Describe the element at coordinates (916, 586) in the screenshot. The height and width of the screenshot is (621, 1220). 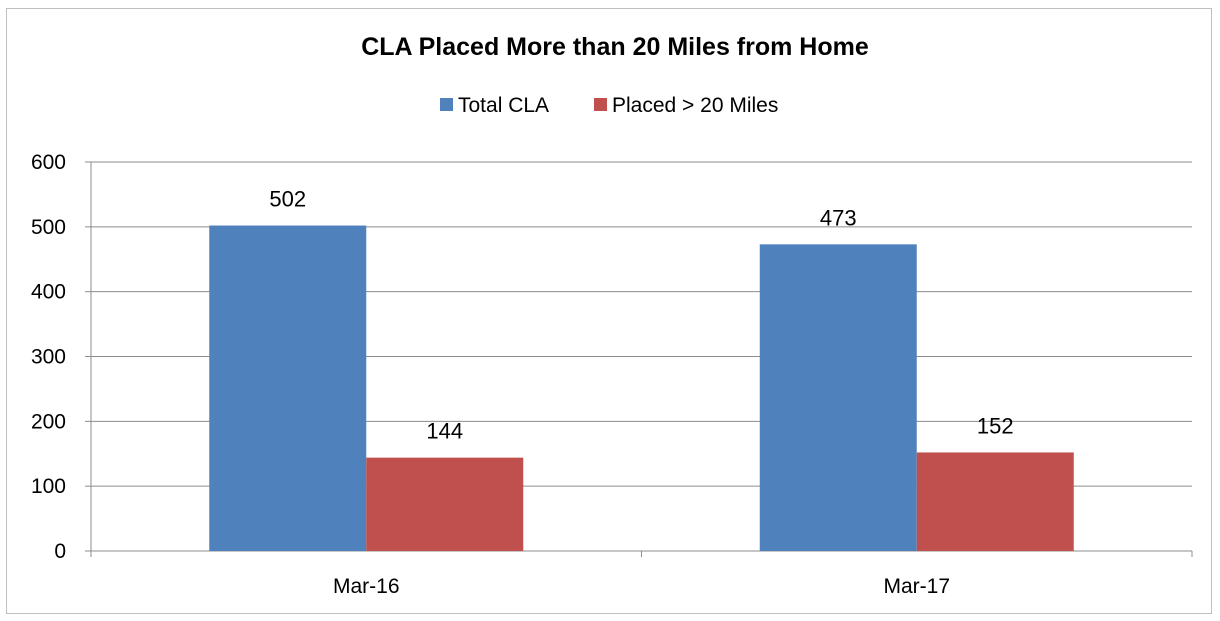
I see `x-tick-label: Mar-17` at that location.